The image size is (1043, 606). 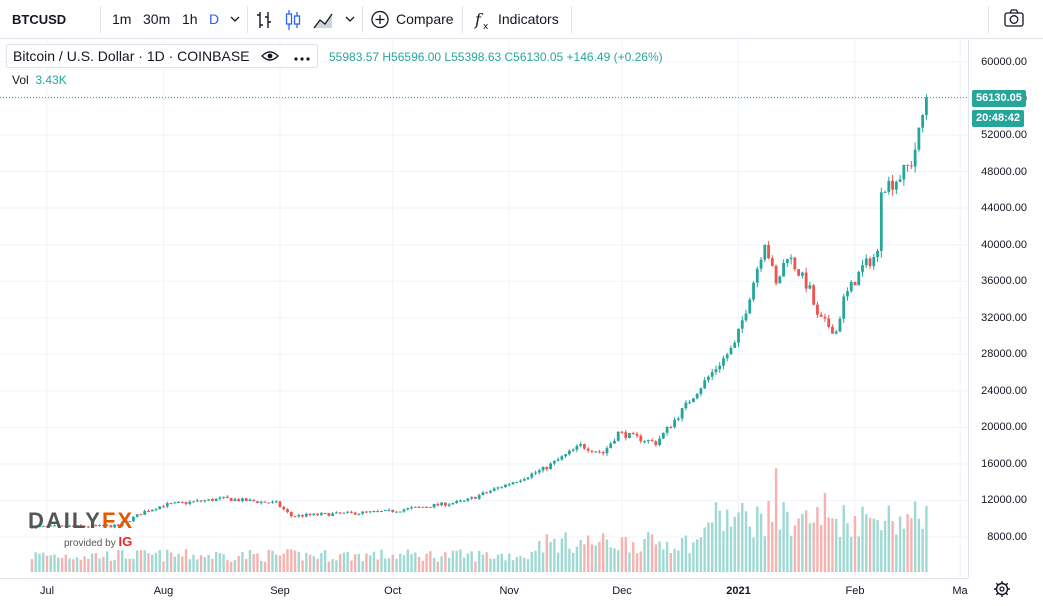 What do you see at coordinates (380, 19) in the screenshot?
I see `compare-plus-icon` at bounding box center [380, 19].